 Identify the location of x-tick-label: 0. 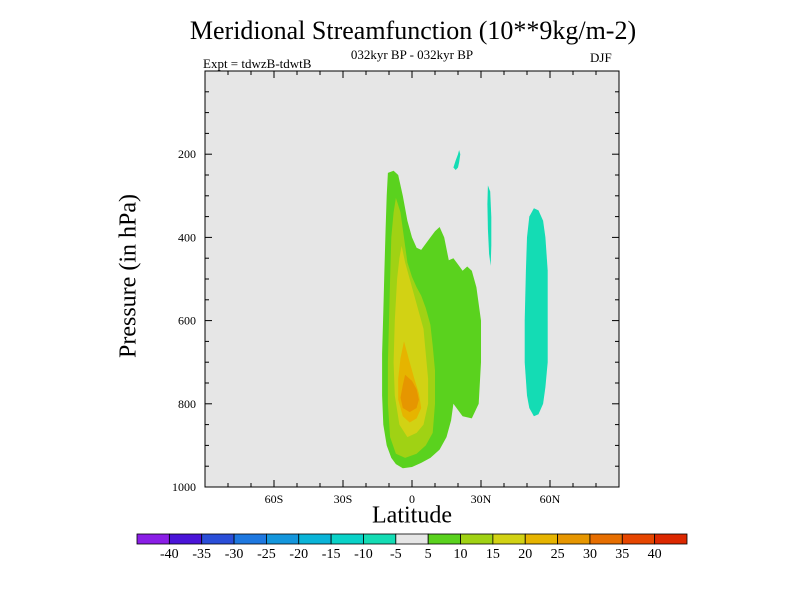
(412, 499).